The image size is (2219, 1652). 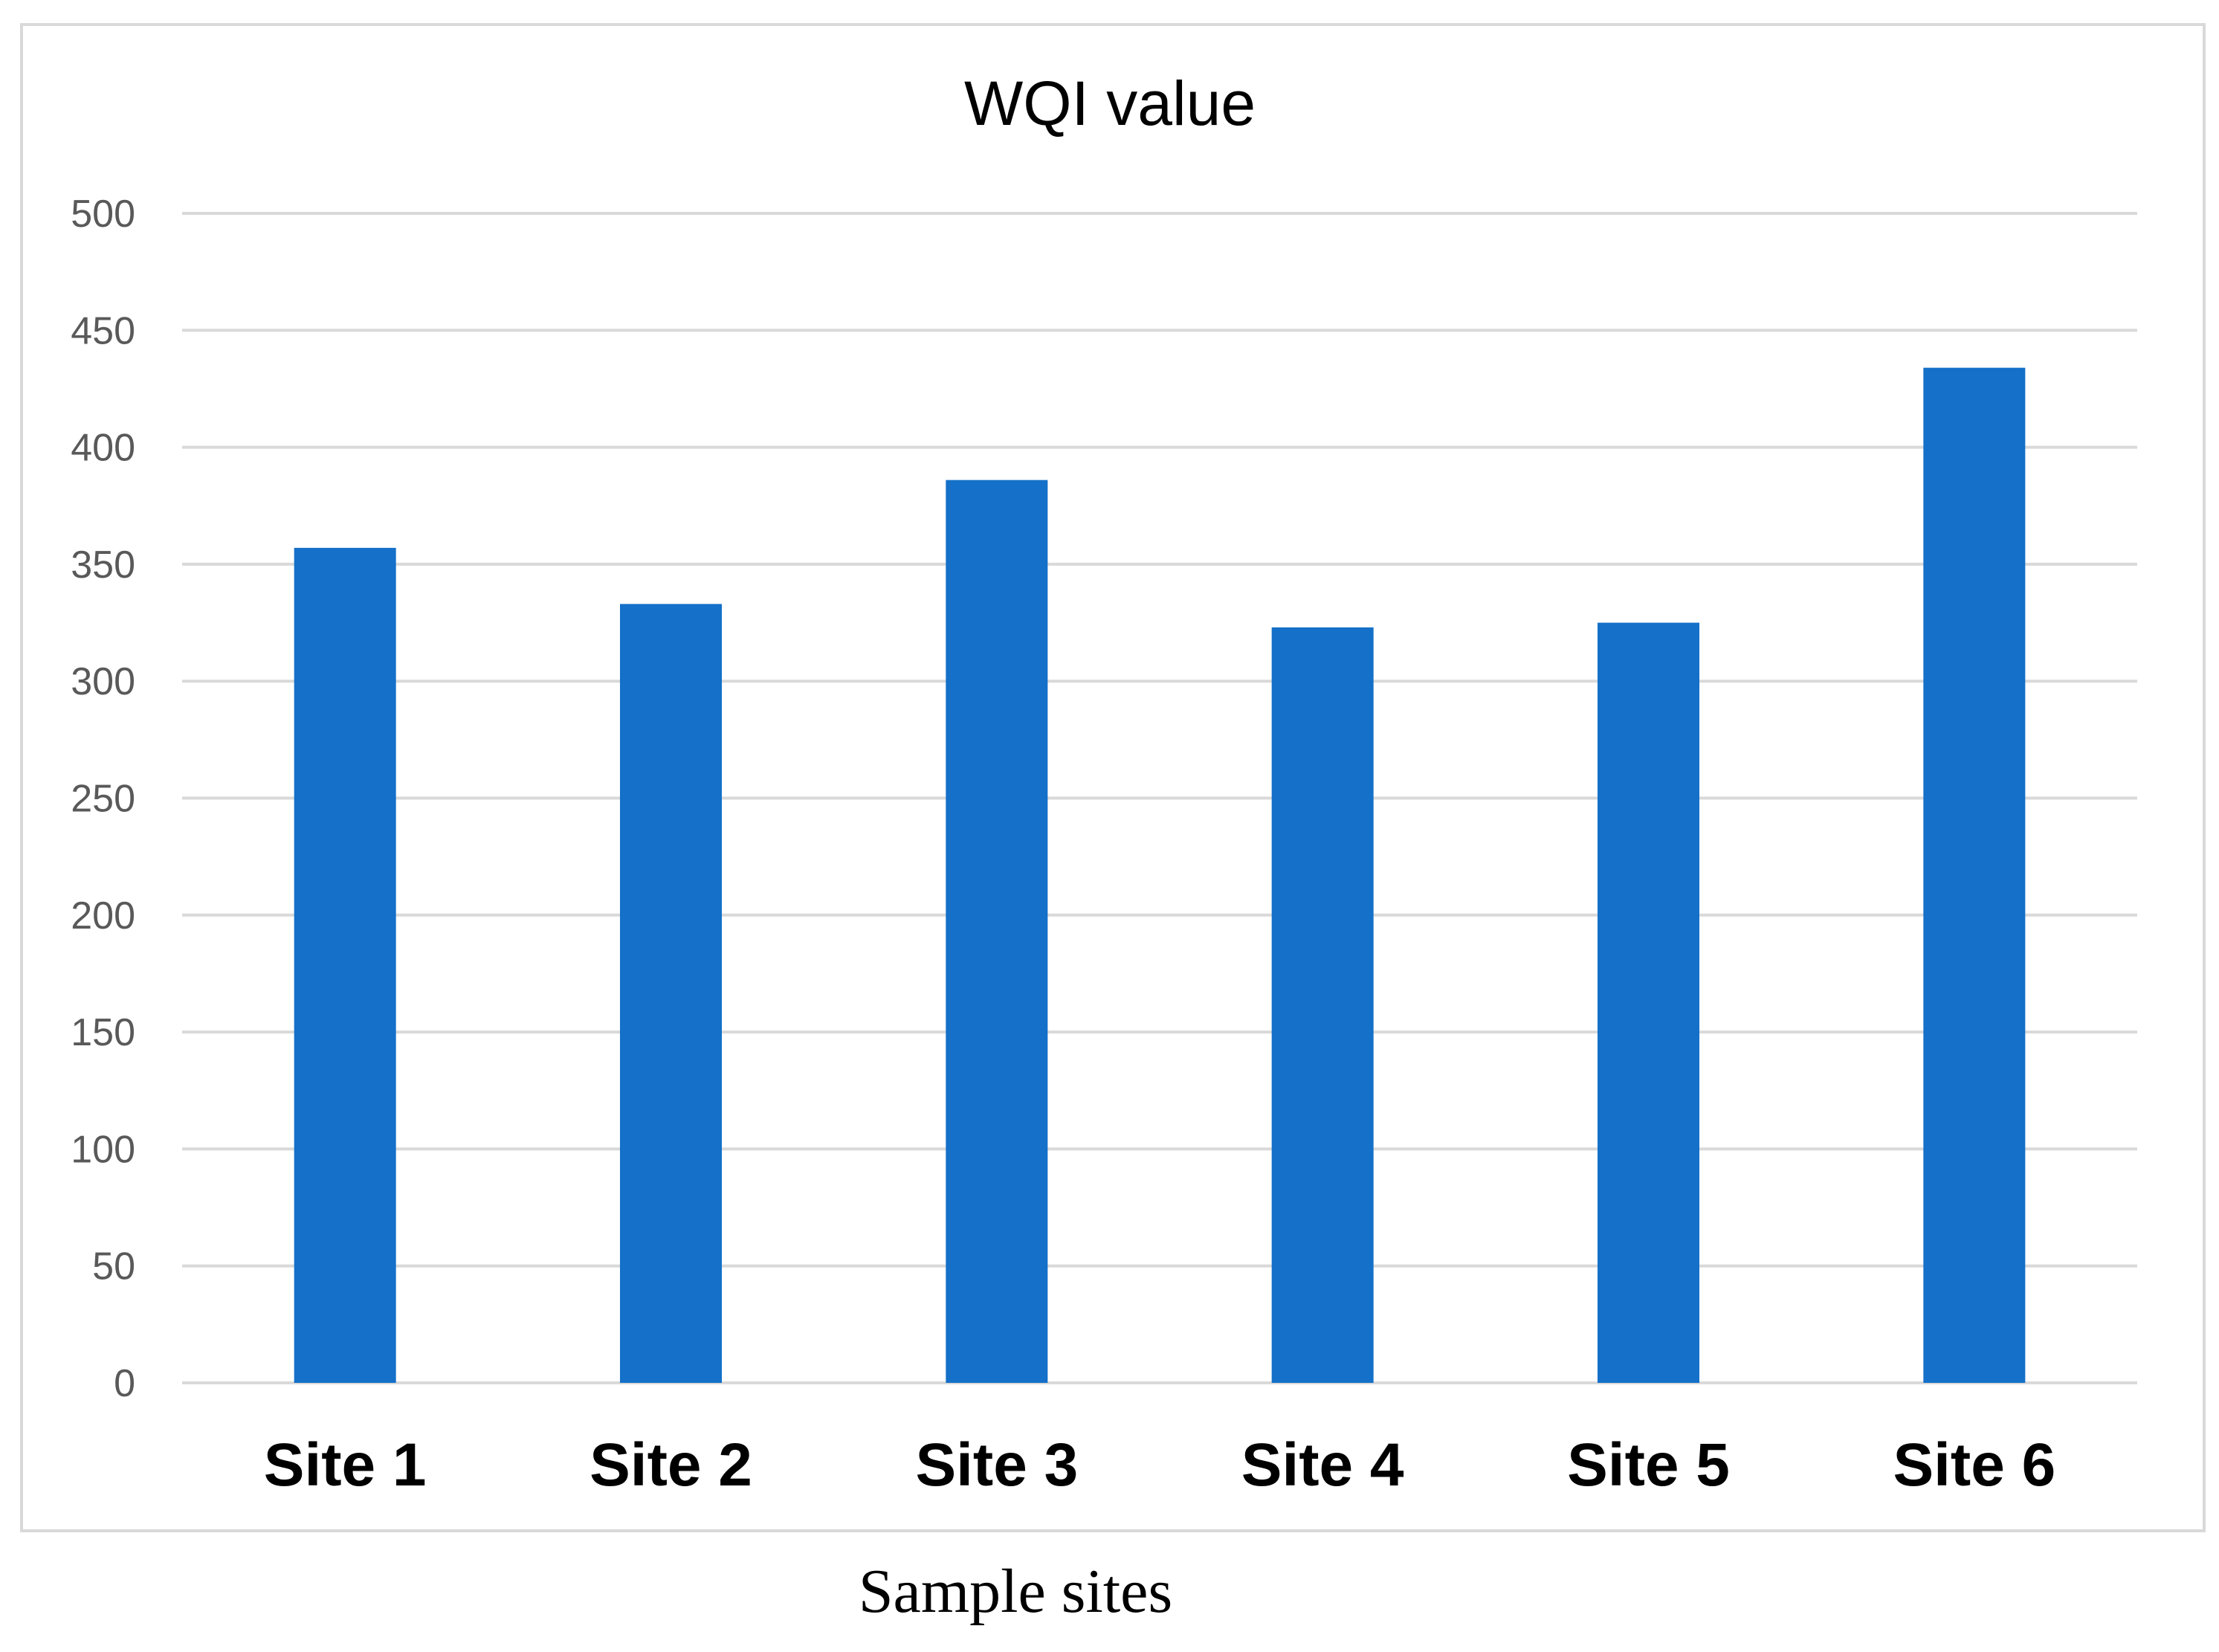 I want to click on y-axis-tick-labels: 0 50 100 150 200 250 300 350 400 450 500, so click(x=103, y=799).